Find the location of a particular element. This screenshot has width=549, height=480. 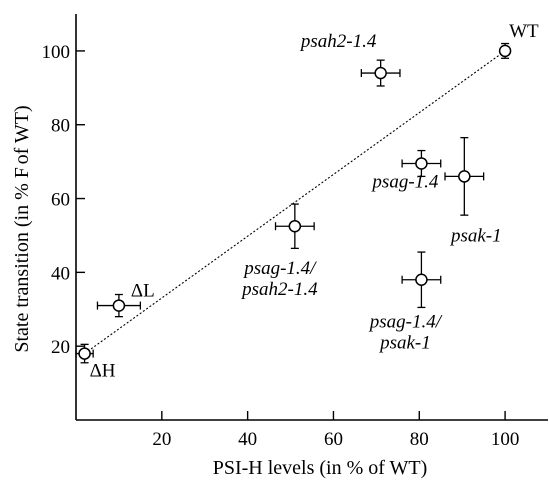

point-label-6: ΔL is located at coordinates (143, 291).